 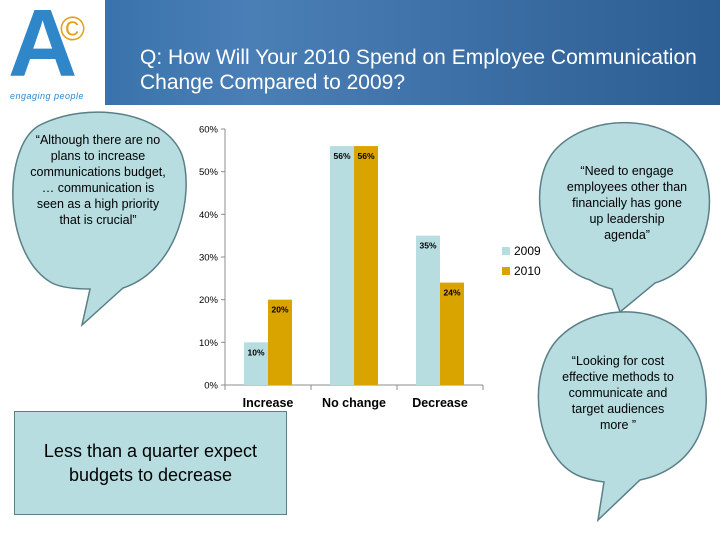 I want to click on logo-letter: A, so click(x=43, y=48).